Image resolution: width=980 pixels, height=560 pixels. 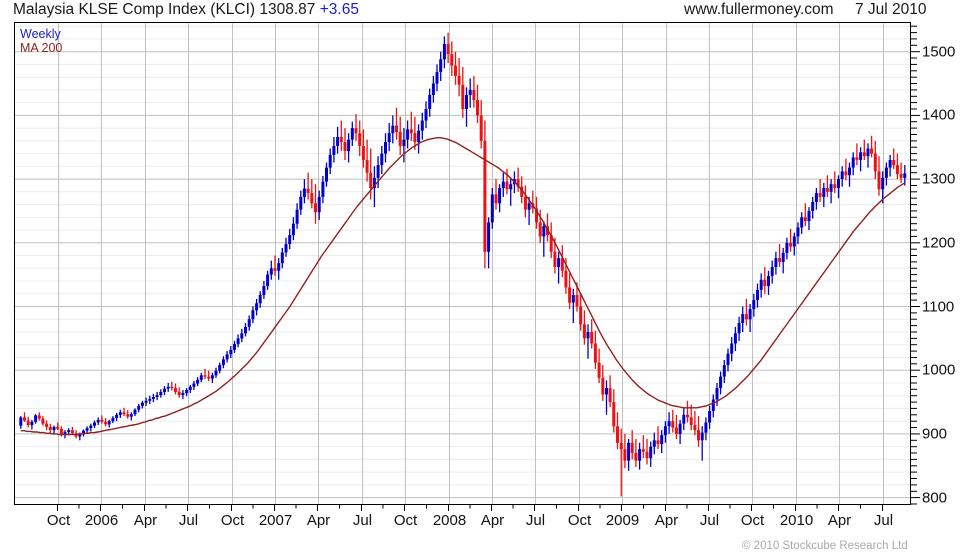 I want to click on y-axis-tick-label: 800, so click(x=935, y=498).